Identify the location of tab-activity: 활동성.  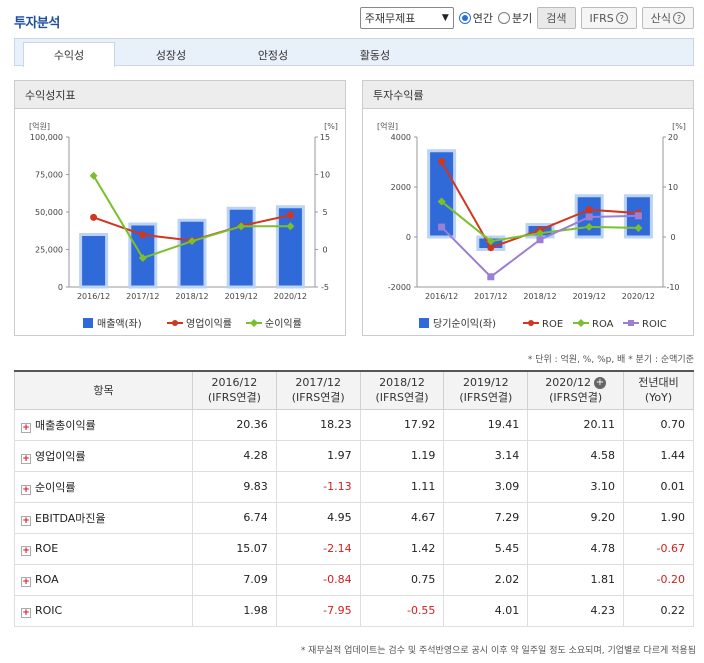
(375, 55).